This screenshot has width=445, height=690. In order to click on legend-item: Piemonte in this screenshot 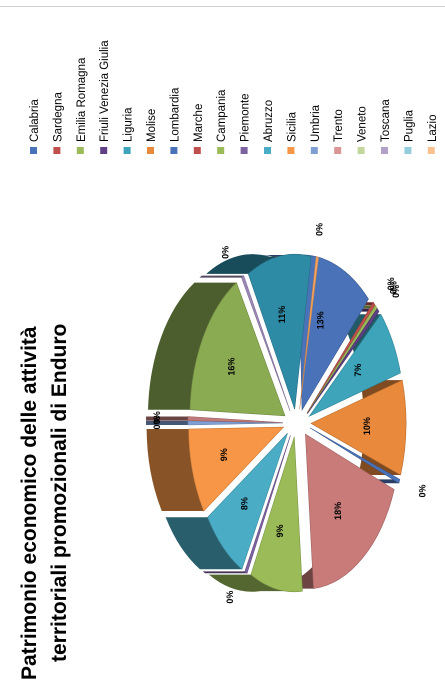, I will do `click(246, 123)`.